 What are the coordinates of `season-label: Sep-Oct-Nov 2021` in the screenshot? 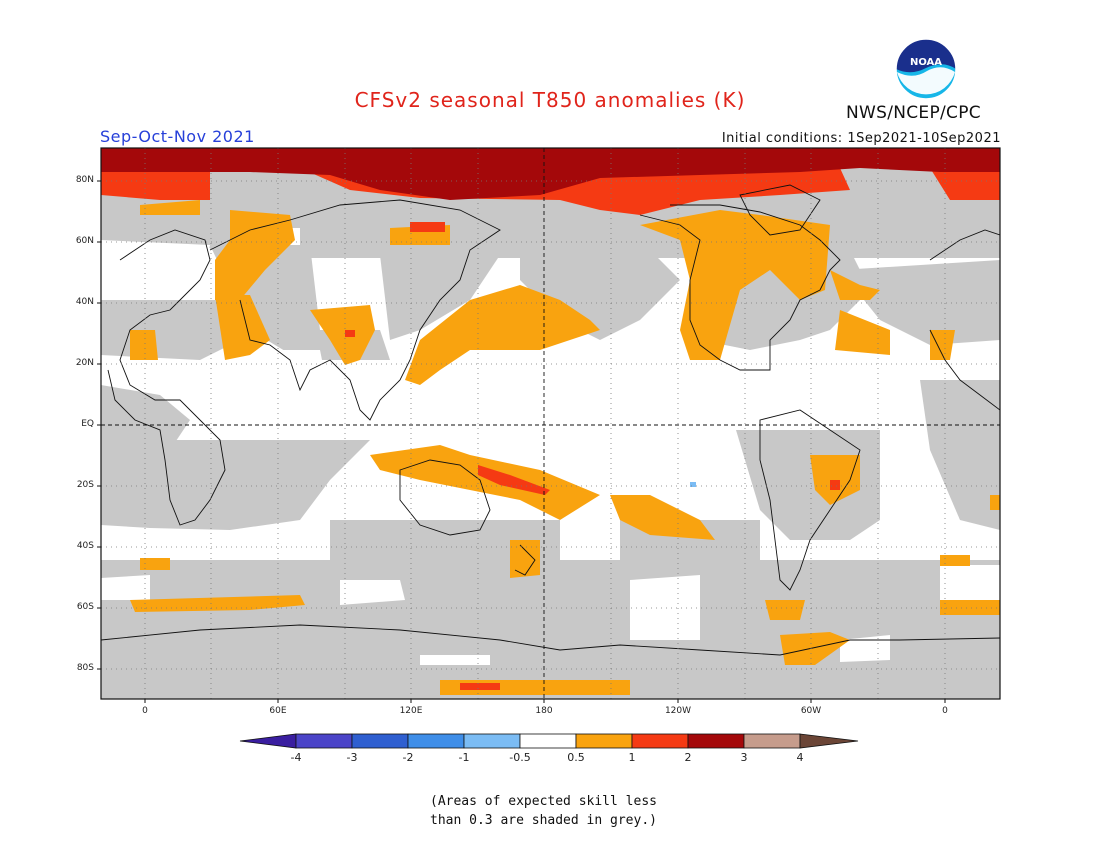 It's located at (177, 136).